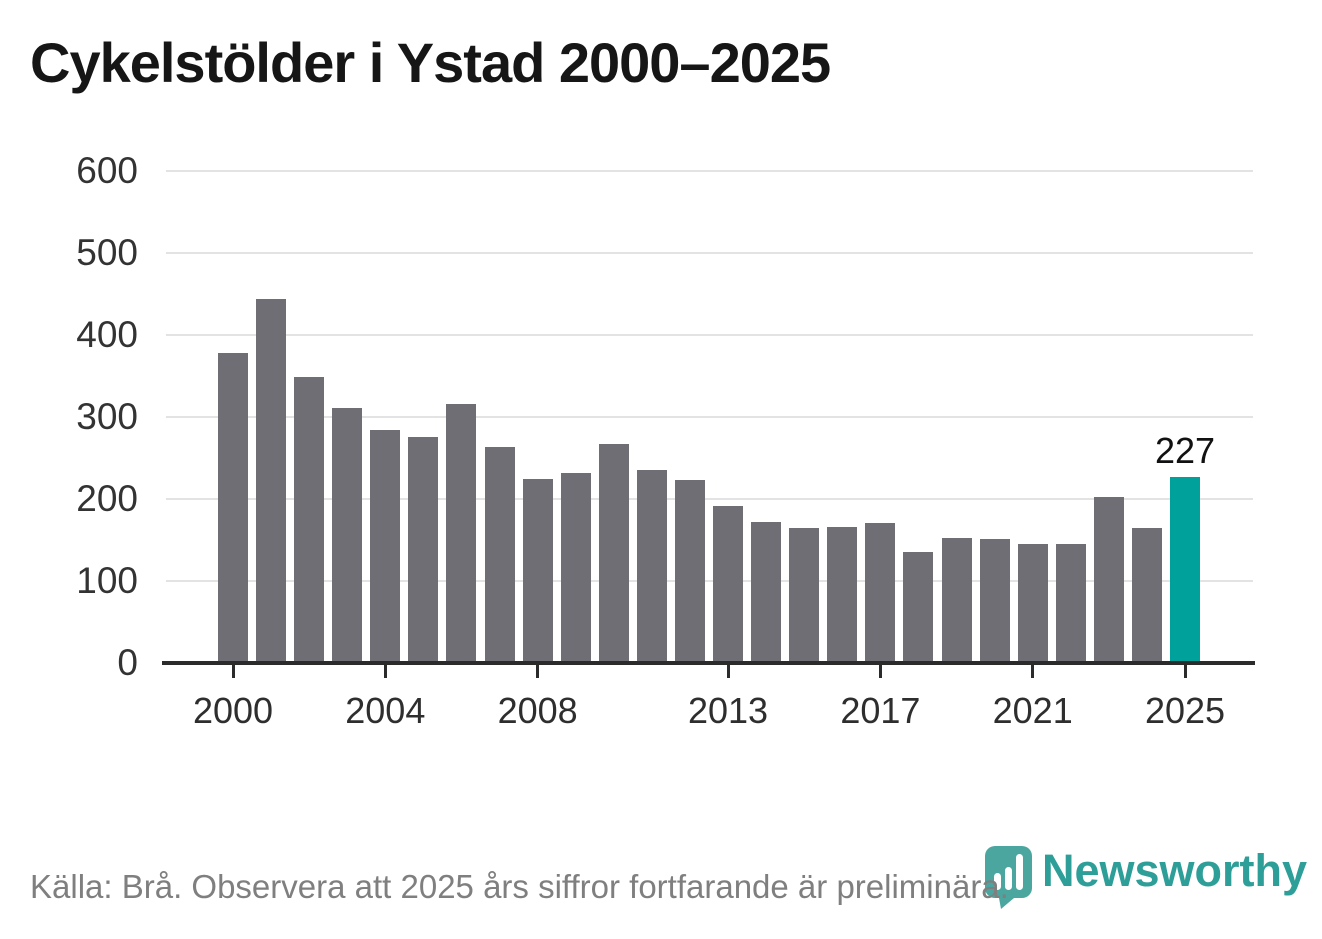 Image resolution: width=1322 pixels, height=939 pixels. Describe the element at coordinates (107, 498) in the screenshot. I see `y-tick-label: 200` at that location.